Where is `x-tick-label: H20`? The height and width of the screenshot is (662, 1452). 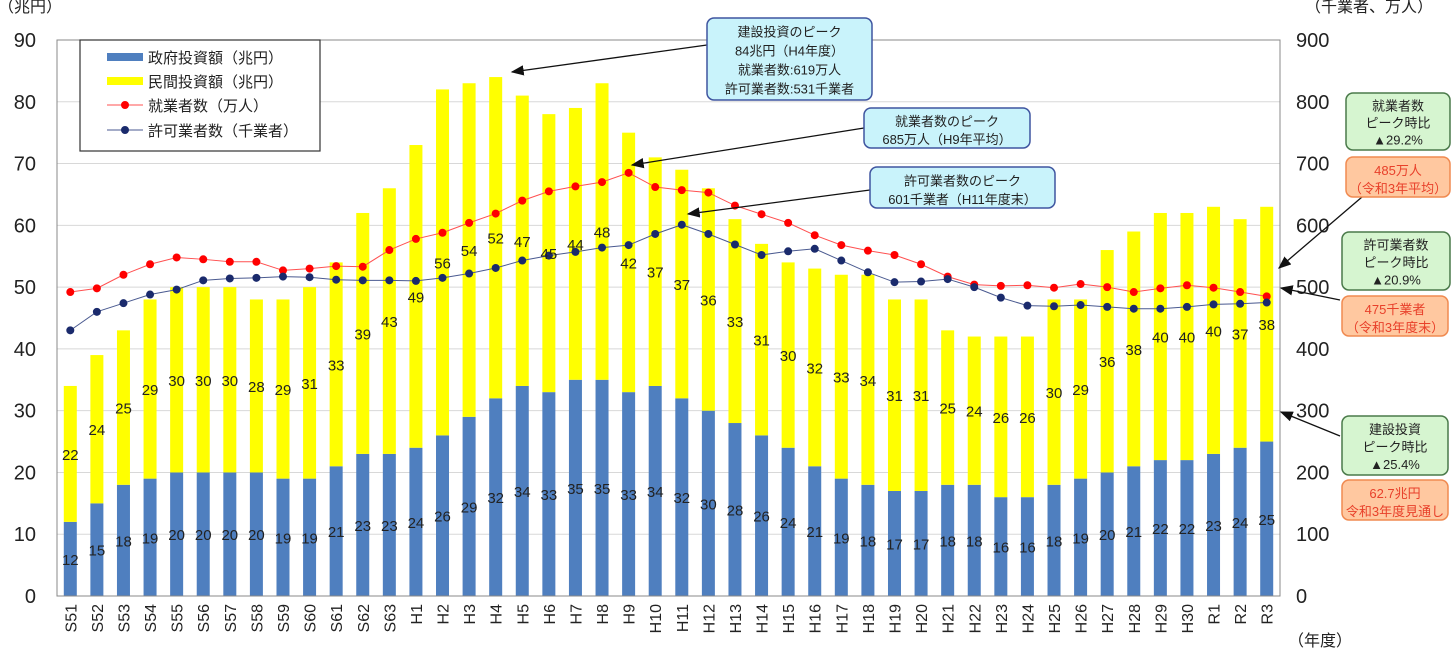 x-tick-label: H20 is located at coordinates (922, 618).